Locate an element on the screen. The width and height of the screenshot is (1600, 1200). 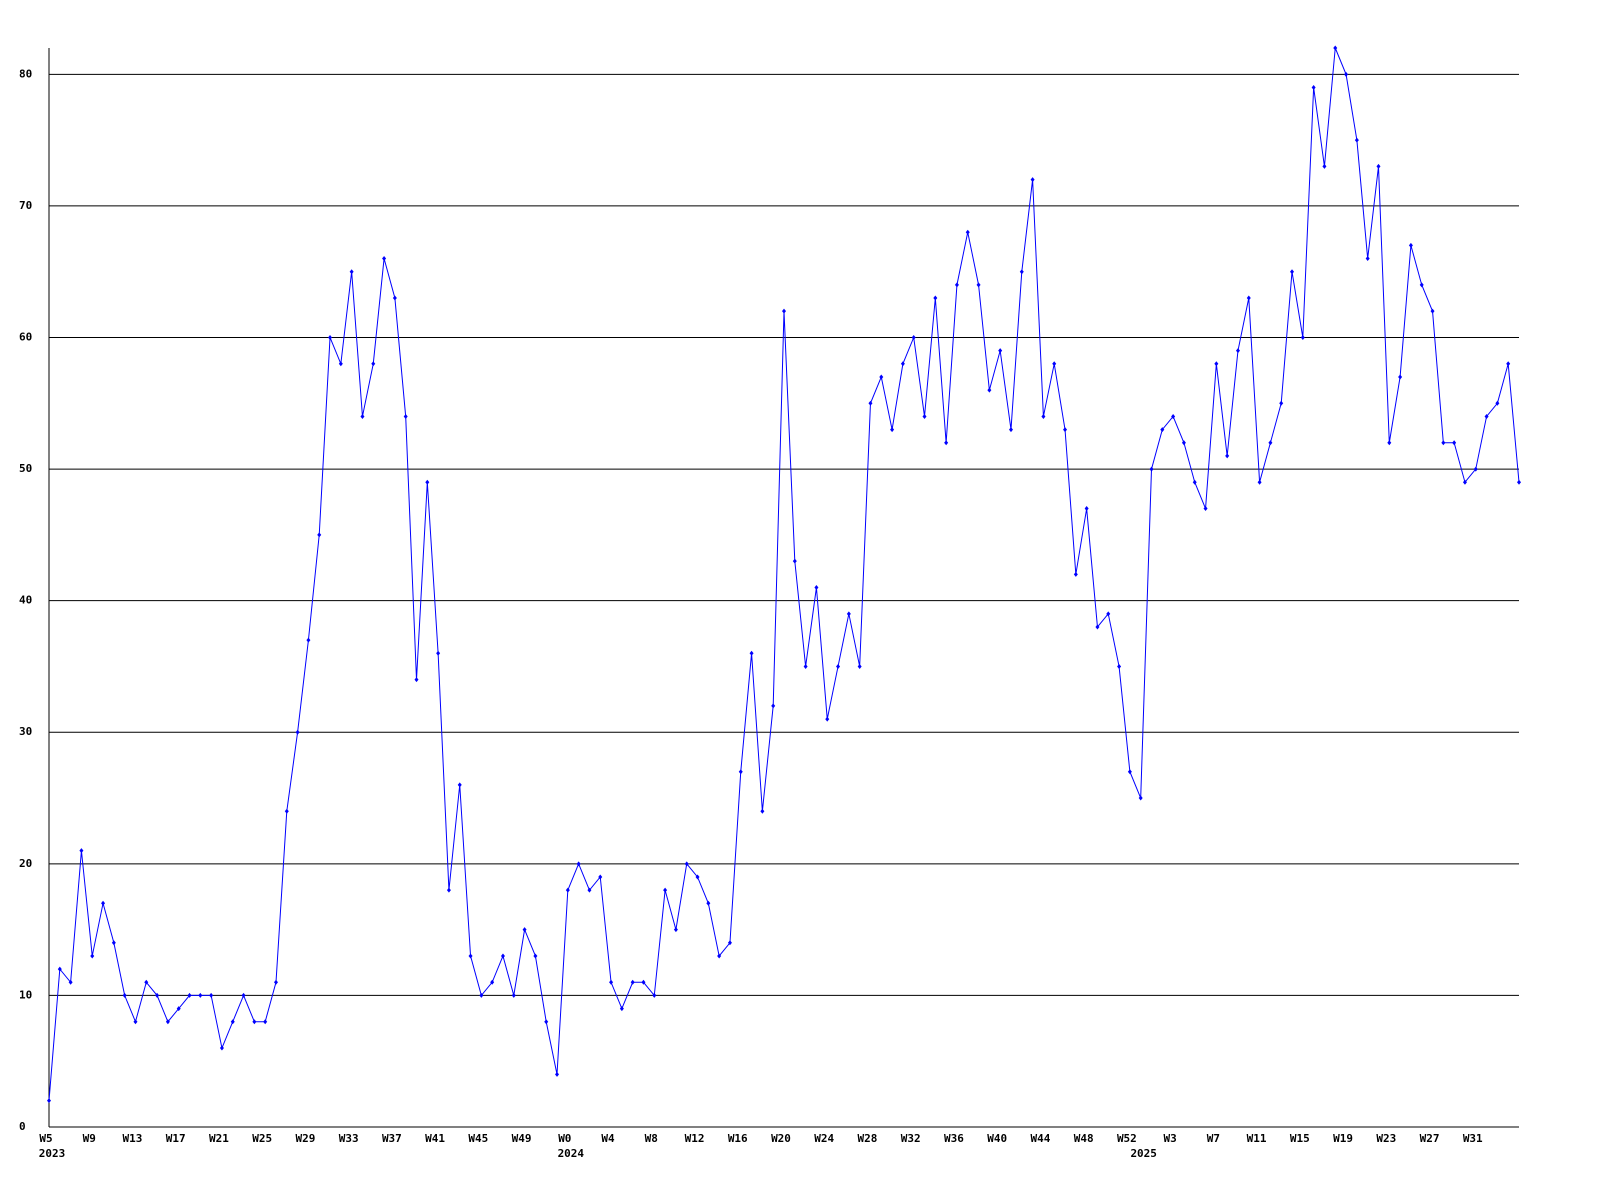
x-tick-label: W9 is located at coordinates (89, 1138).